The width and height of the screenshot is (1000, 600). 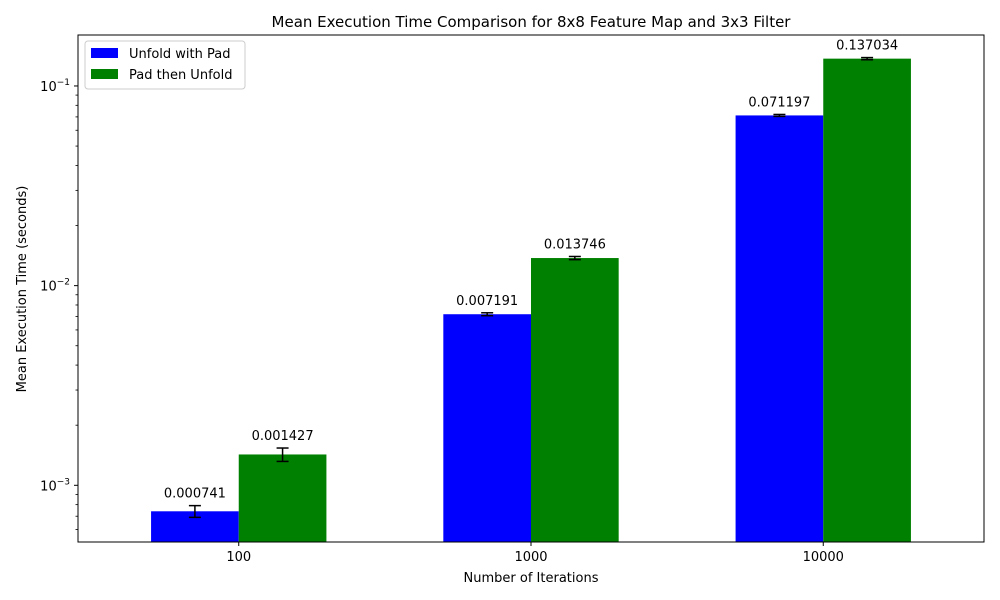 I want to click on legend-box, so click(x=165, y=65).